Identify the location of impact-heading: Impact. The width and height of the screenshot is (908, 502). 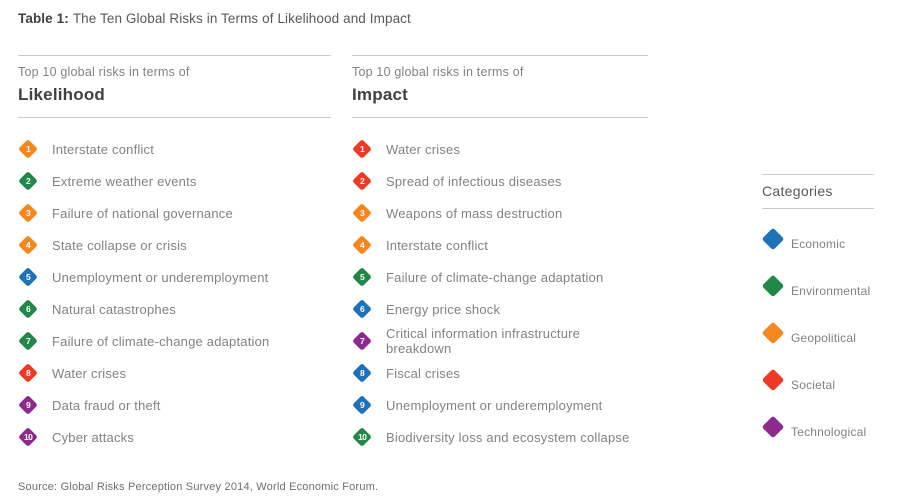
(380, 94).